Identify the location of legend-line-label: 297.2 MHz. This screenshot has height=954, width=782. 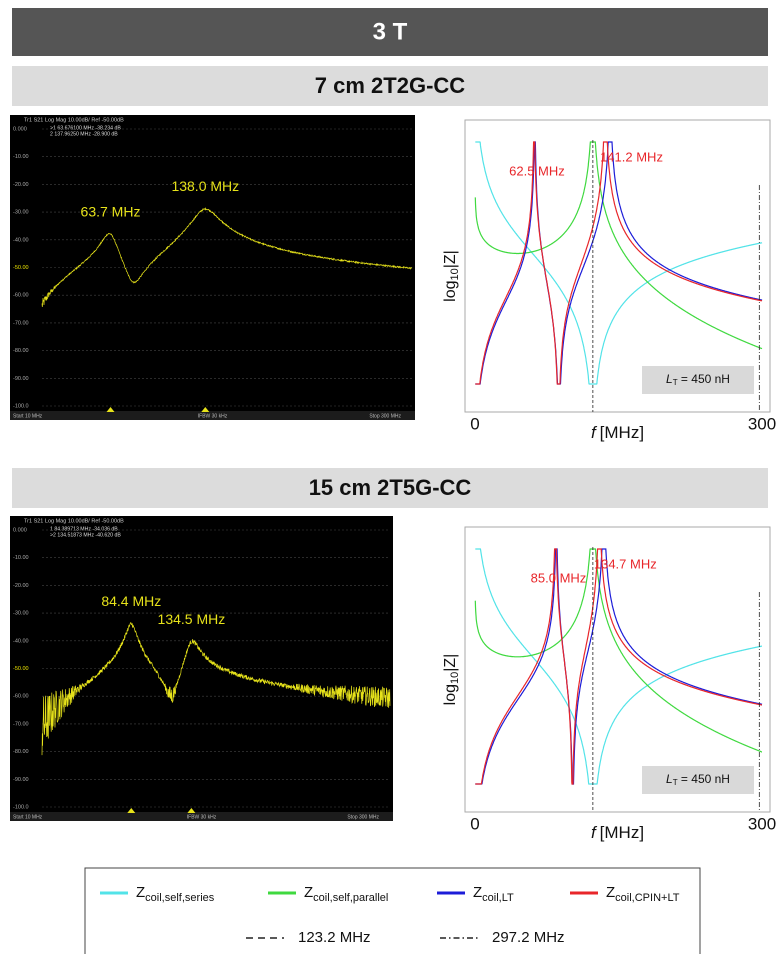
(528, 937).